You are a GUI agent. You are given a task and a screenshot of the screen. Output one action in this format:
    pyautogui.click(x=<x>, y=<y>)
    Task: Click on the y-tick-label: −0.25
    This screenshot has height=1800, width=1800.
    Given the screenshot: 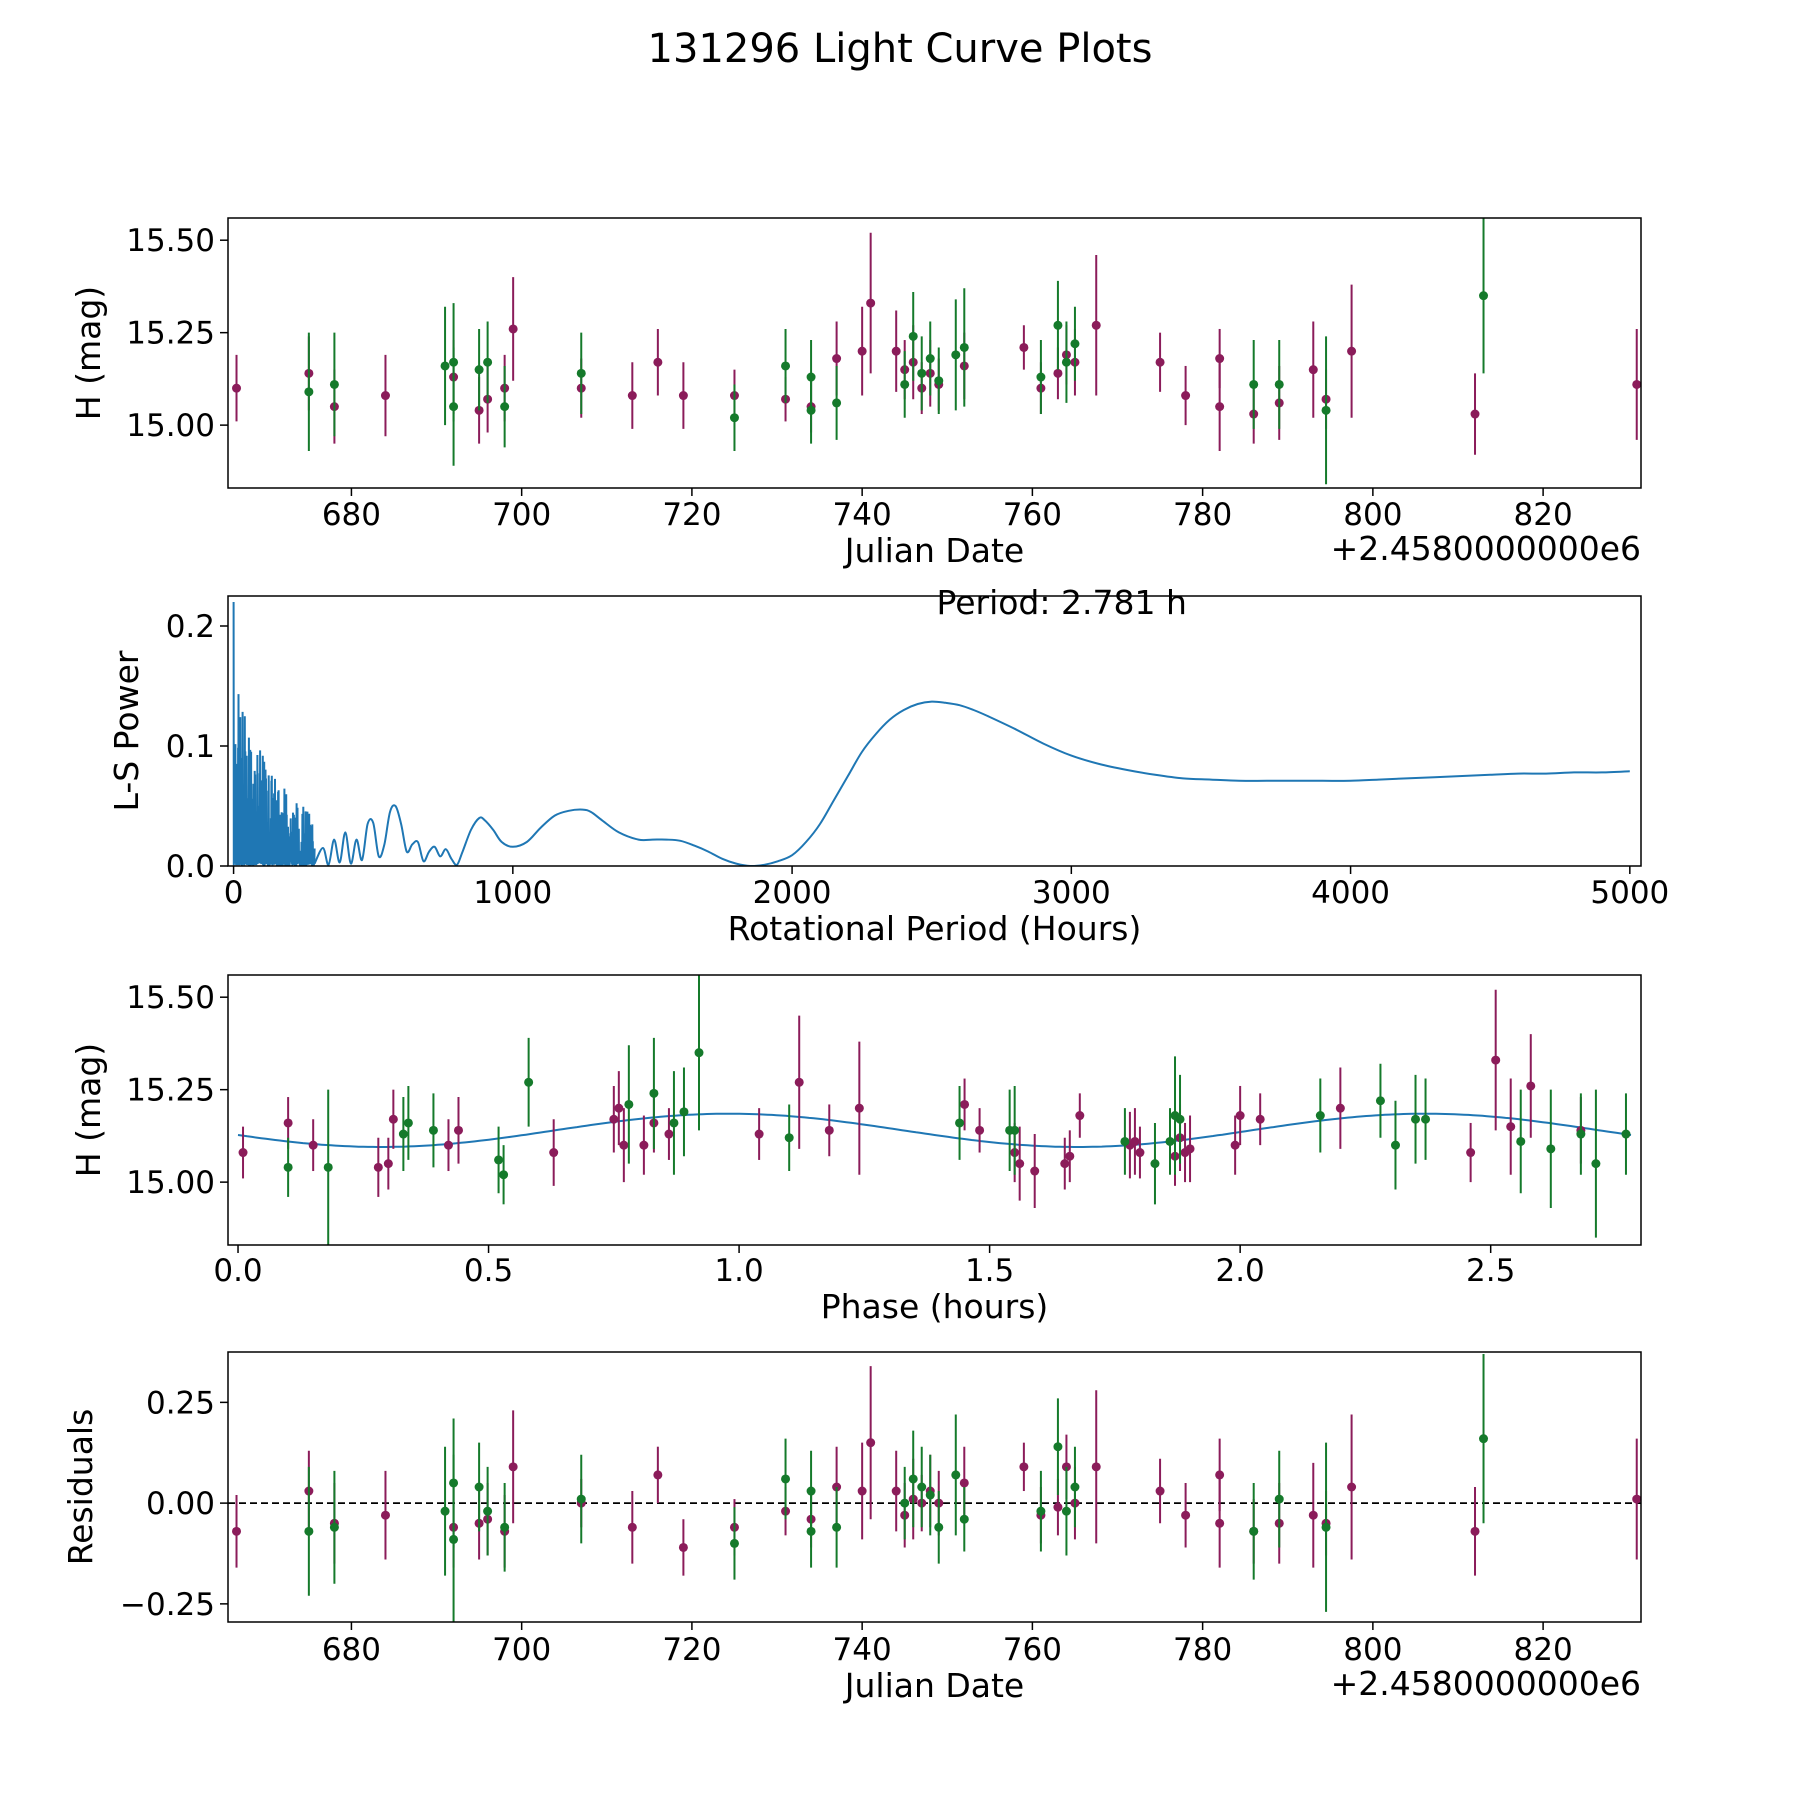 What is the action you would take?
    pyautogui.click(x=167, y=1605)
    